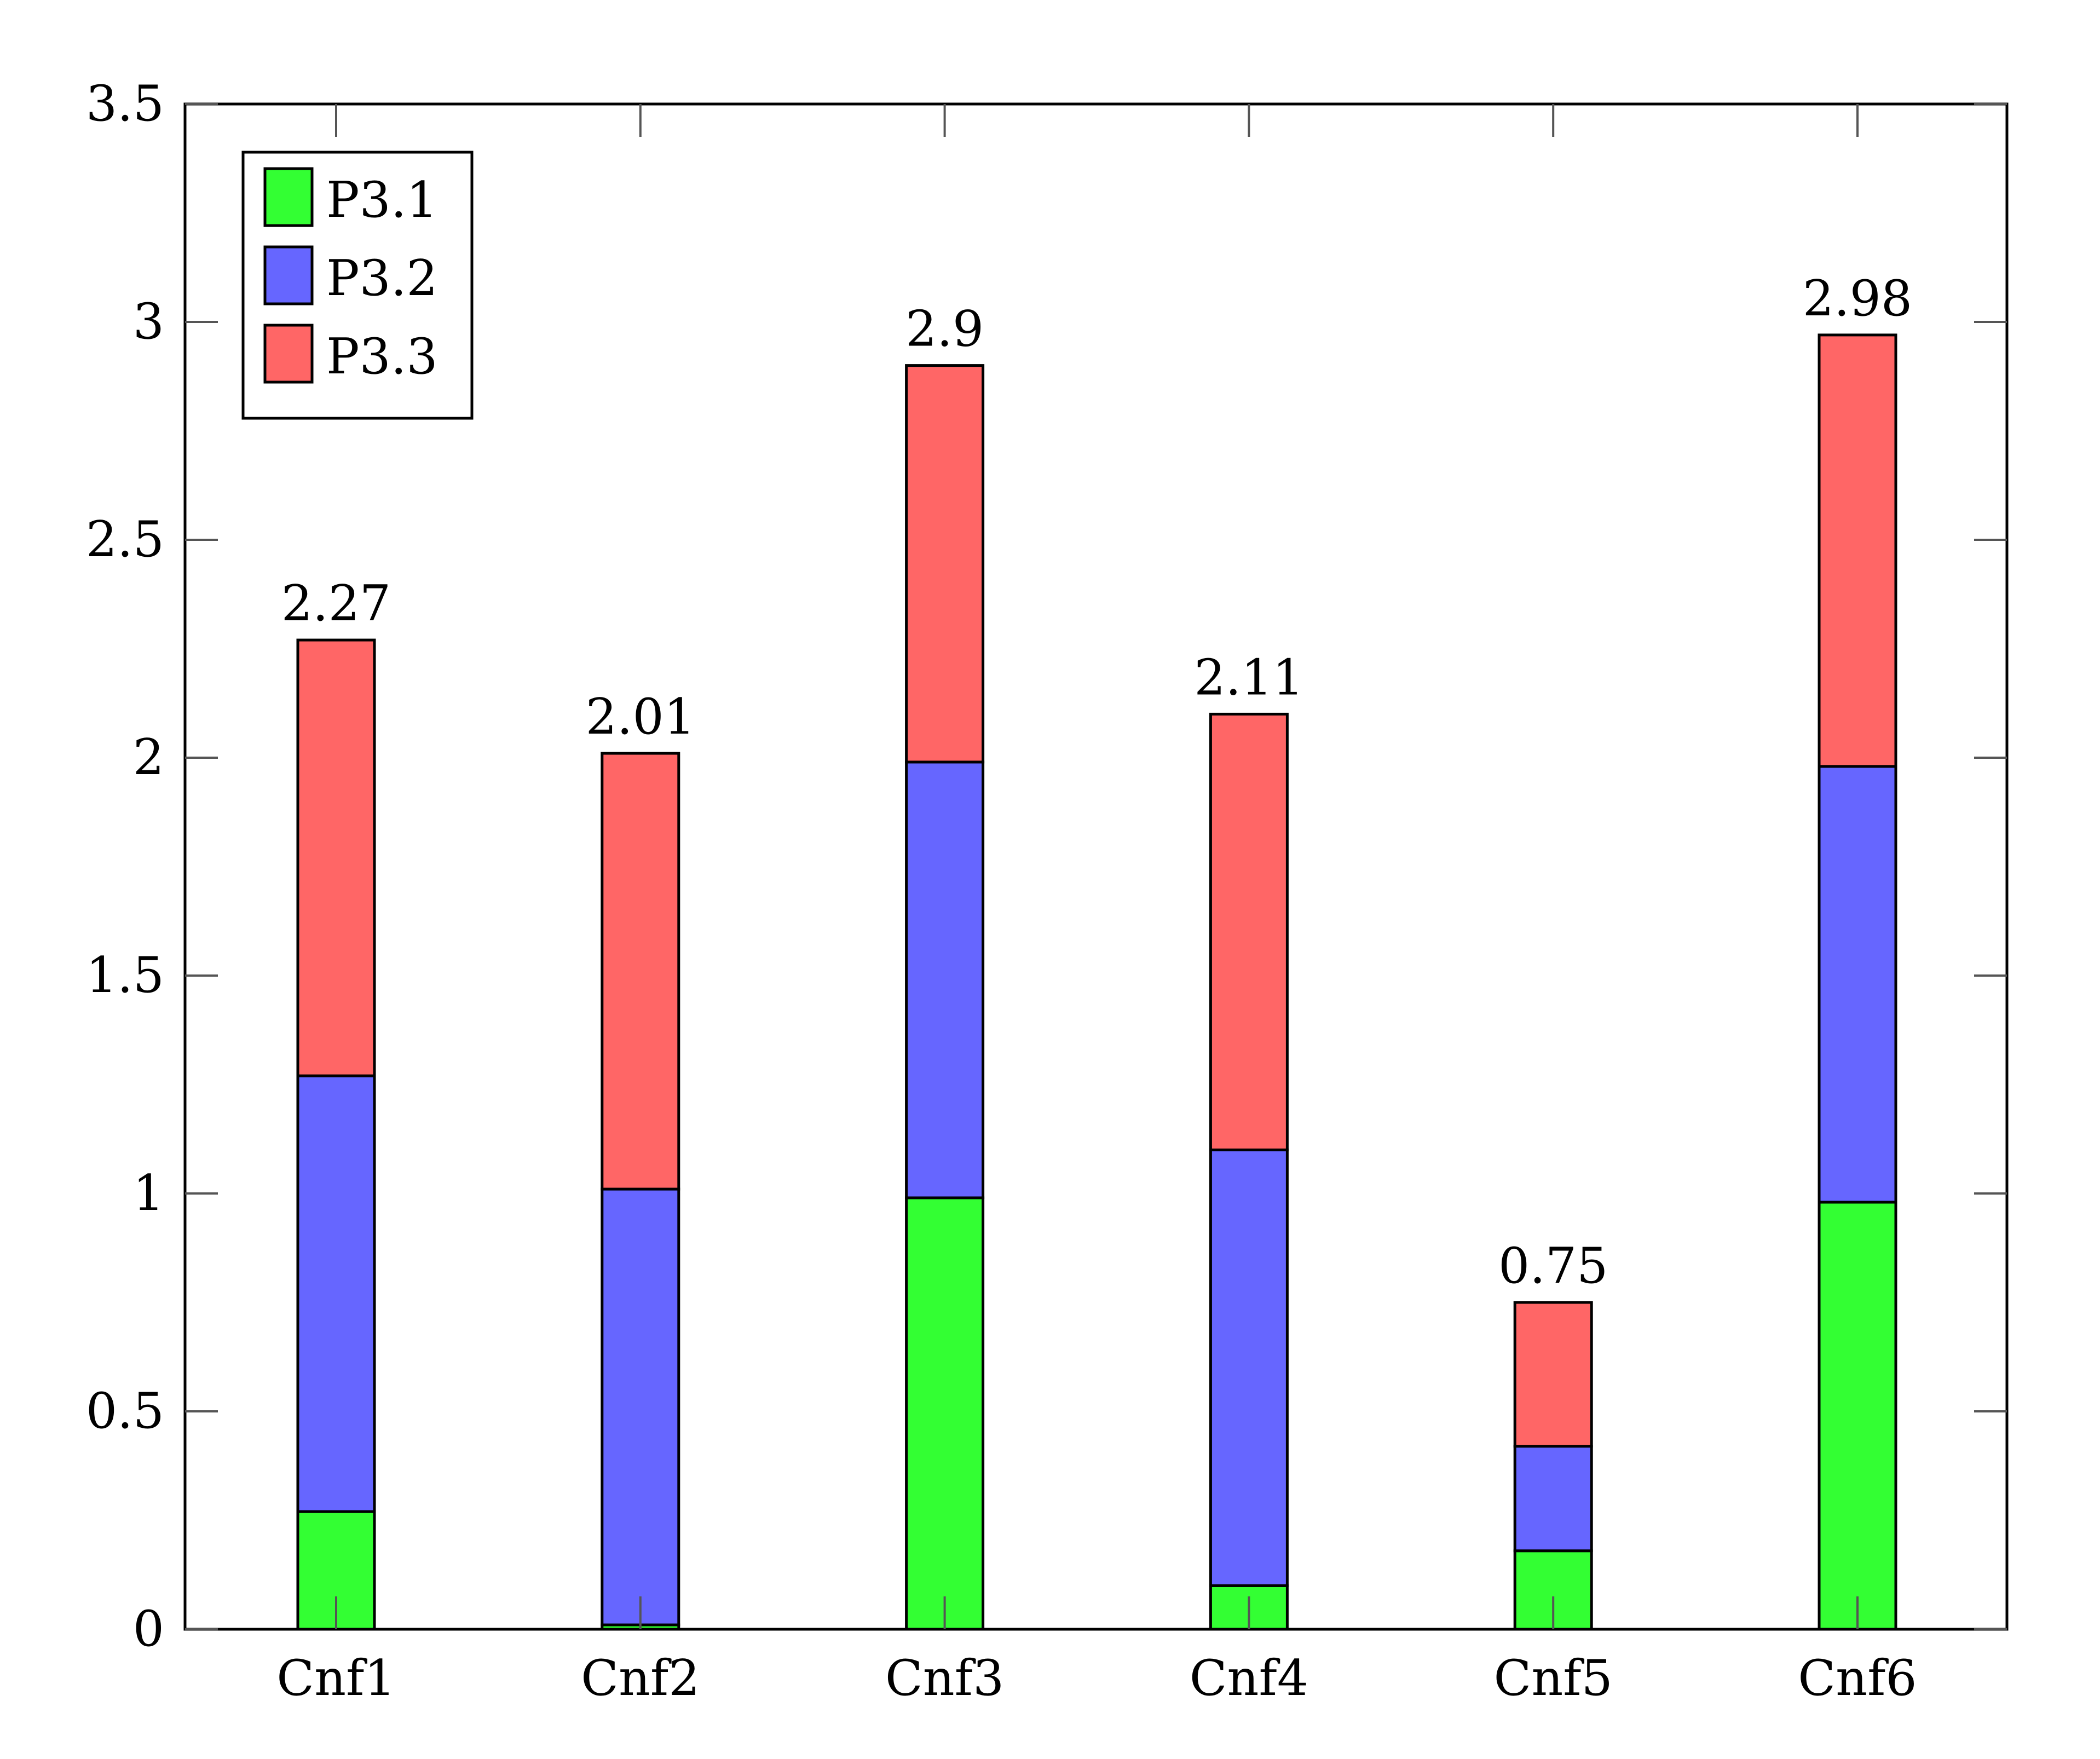 Image resolution: width=2100 pixels, height=1759 pixels. What do you see at coordinates (944, 1678) in the screenshot?
I see `x-tick-label-cnf3: Cnf3` at bounding box center [944, 1678].